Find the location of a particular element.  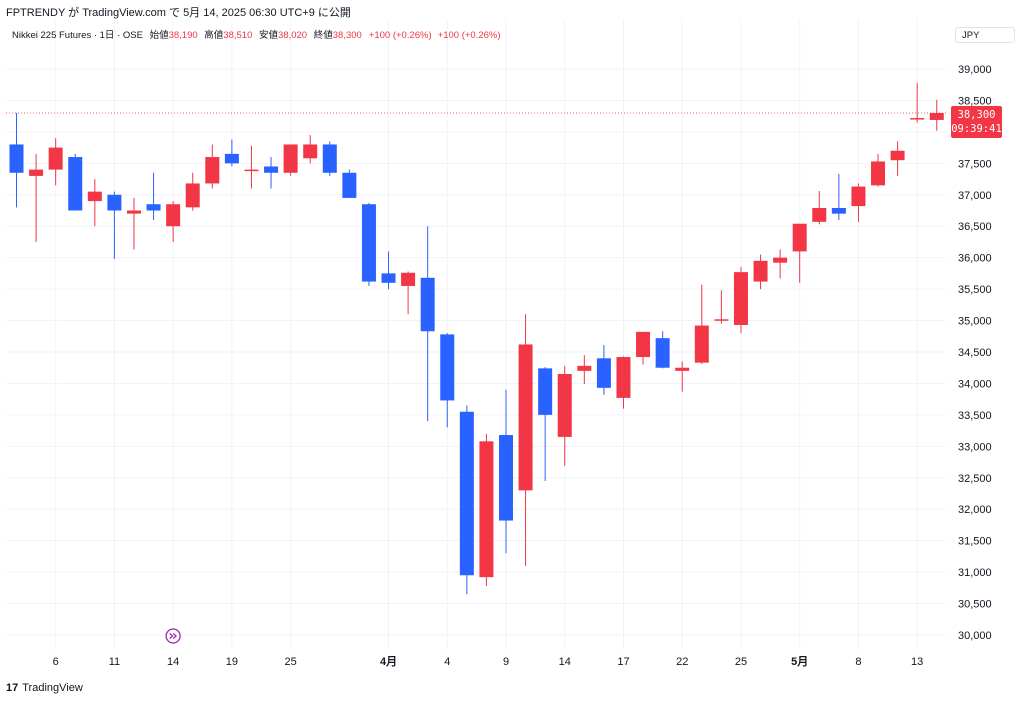

x-tick-label: 4 is located at coordinates (447, 662).